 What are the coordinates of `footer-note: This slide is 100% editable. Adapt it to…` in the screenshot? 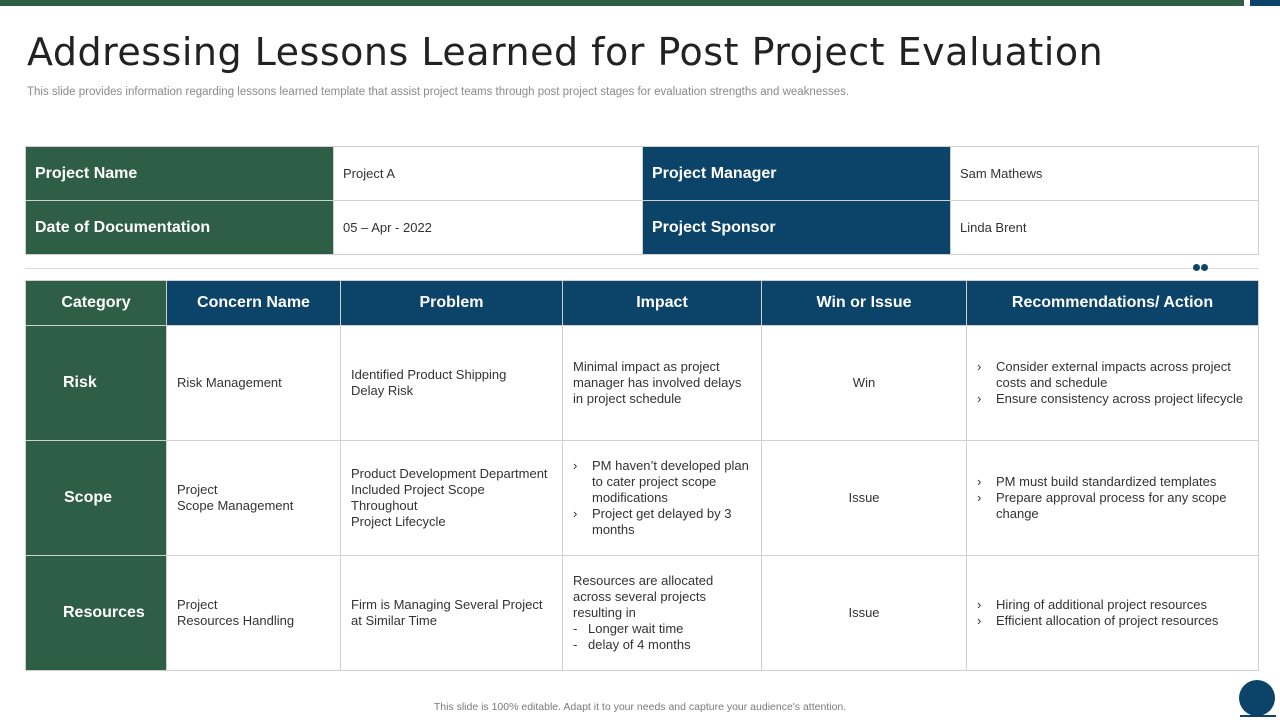 It's located at (640, 707).